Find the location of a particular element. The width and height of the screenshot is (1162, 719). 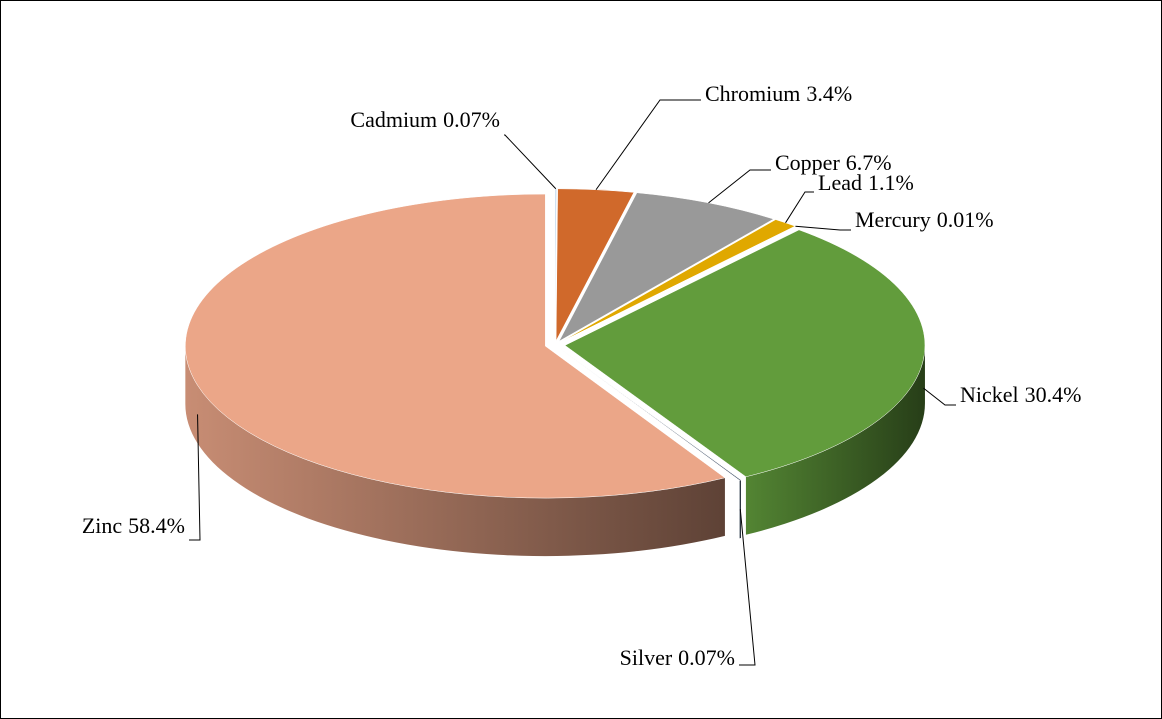

slice-label: Silver 0.07% is located at coordinates (677, 657).